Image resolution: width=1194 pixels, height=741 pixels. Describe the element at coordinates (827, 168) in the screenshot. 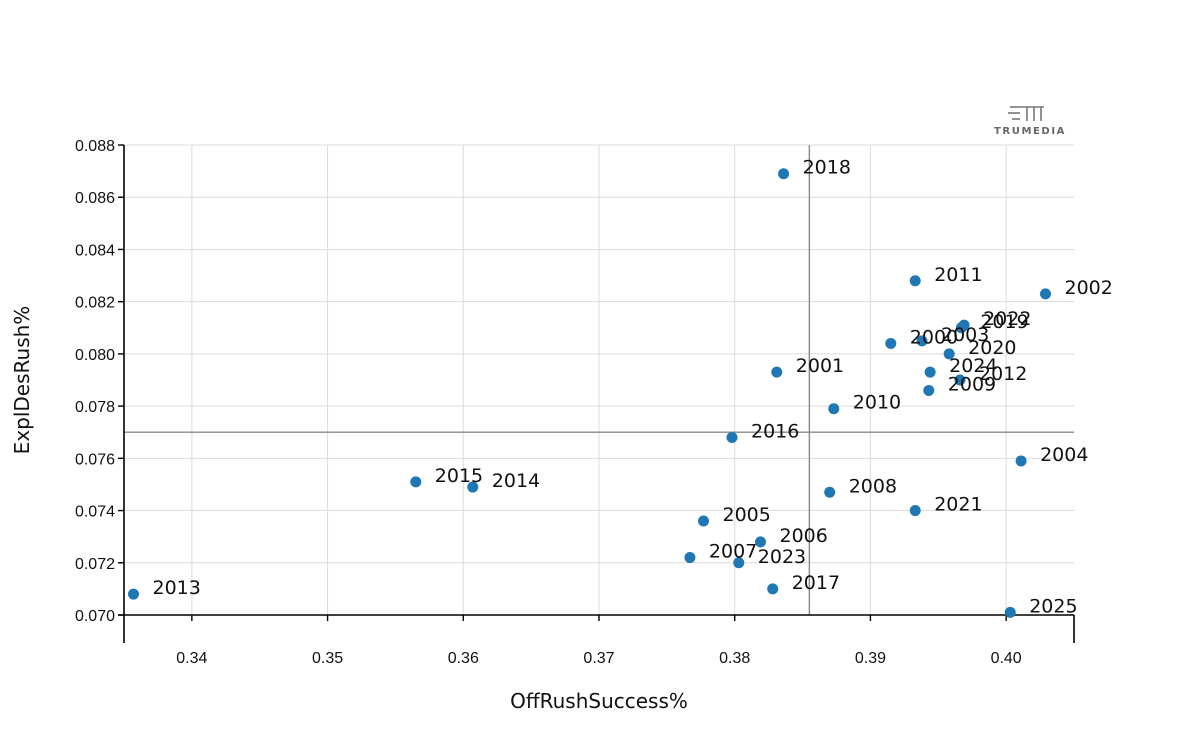

I see `point-label-2018: 2018` at that location.